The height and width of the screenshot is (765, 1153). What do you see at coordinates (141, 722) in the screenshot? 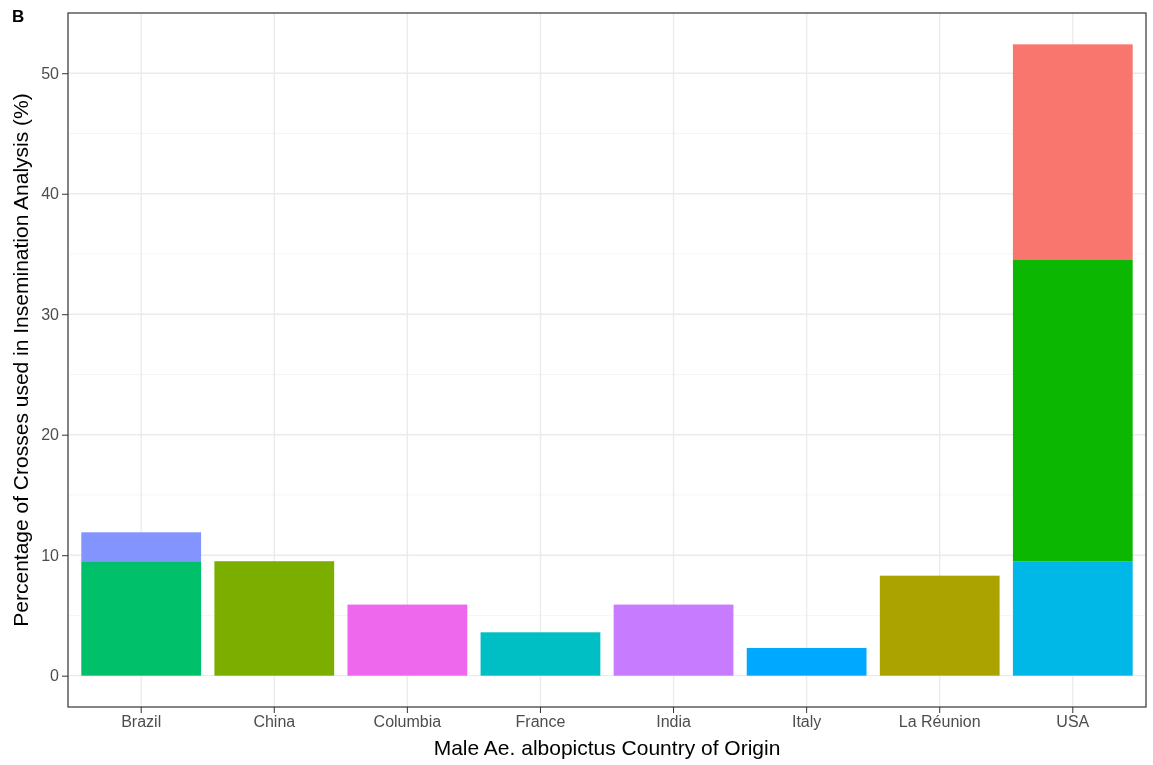
I see `x-tick-label: Brazil` at bounding box center [141, 722].